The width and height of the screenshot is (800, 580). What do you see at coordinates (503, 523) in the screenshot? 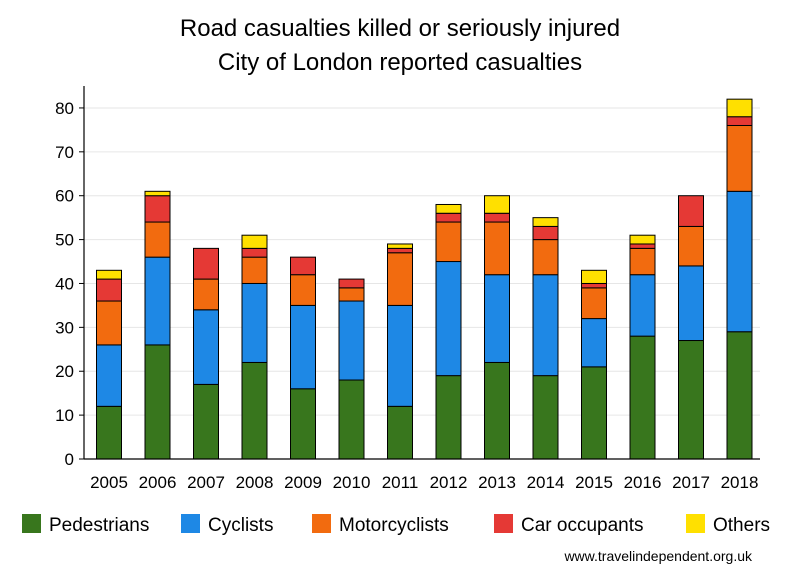
I see `legend-swatch-car-occupants` at bounding box center [503, 523].